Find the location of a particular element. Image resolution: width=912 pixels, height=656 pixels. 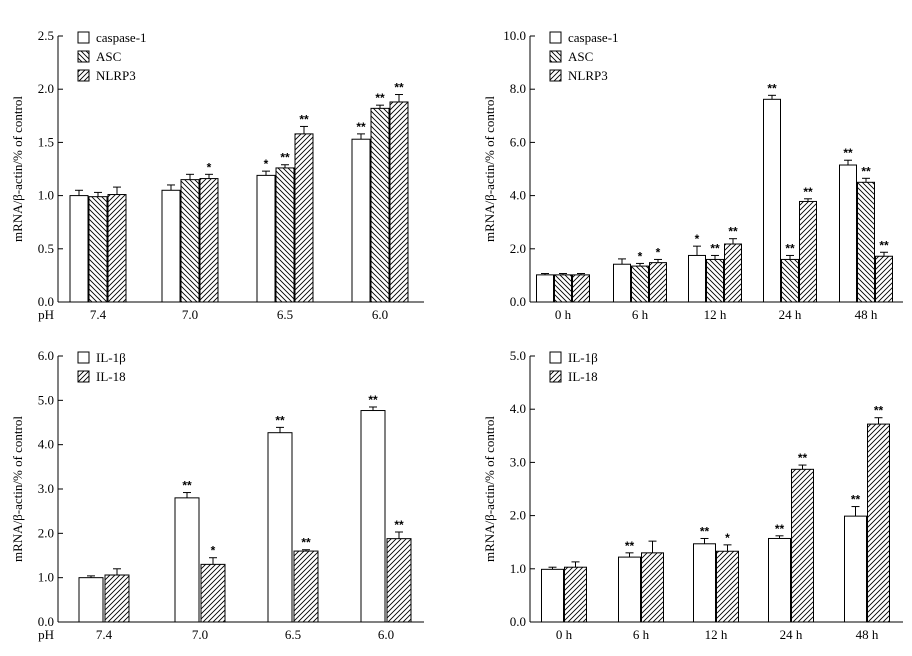

y-tick-label: 10.0 is located at coordinates (514, 35).